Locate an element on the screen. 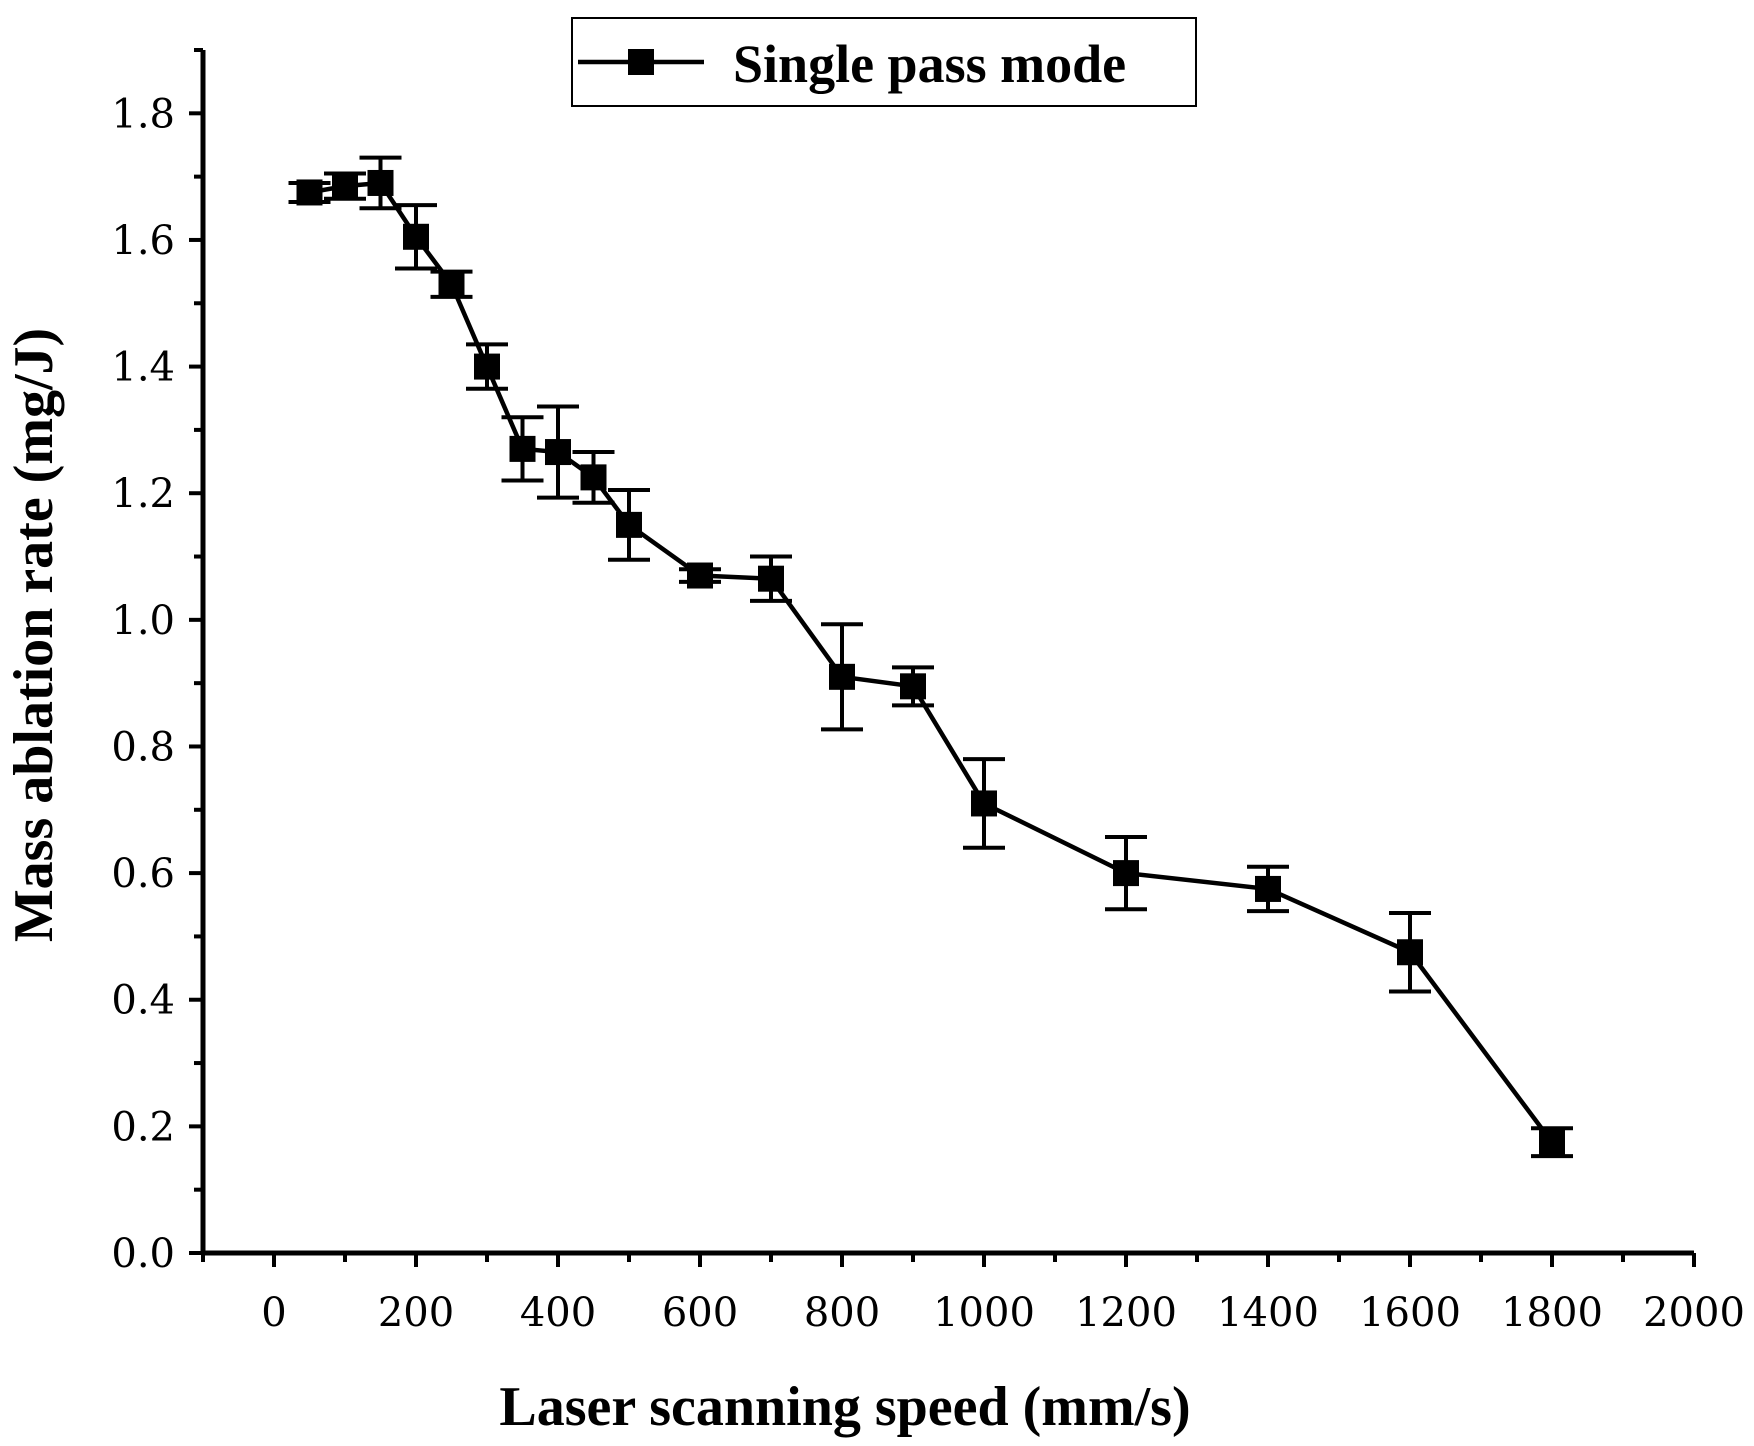 This screenshot has width=1754, height=1446. y-tick-label: 1.6 is located at coordinates (143, 241).